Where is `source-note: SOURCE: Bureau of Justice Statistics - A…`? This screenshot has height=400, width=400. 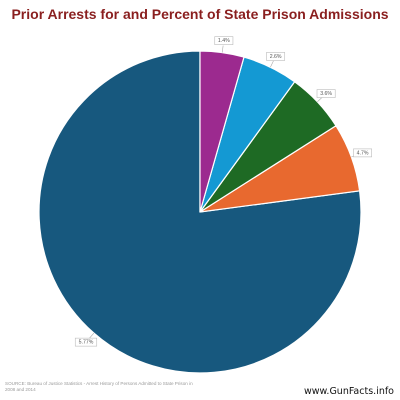
source-note: SOURCE: Bureau of Justice Statistics - A… is located at coordinates (99, 386).